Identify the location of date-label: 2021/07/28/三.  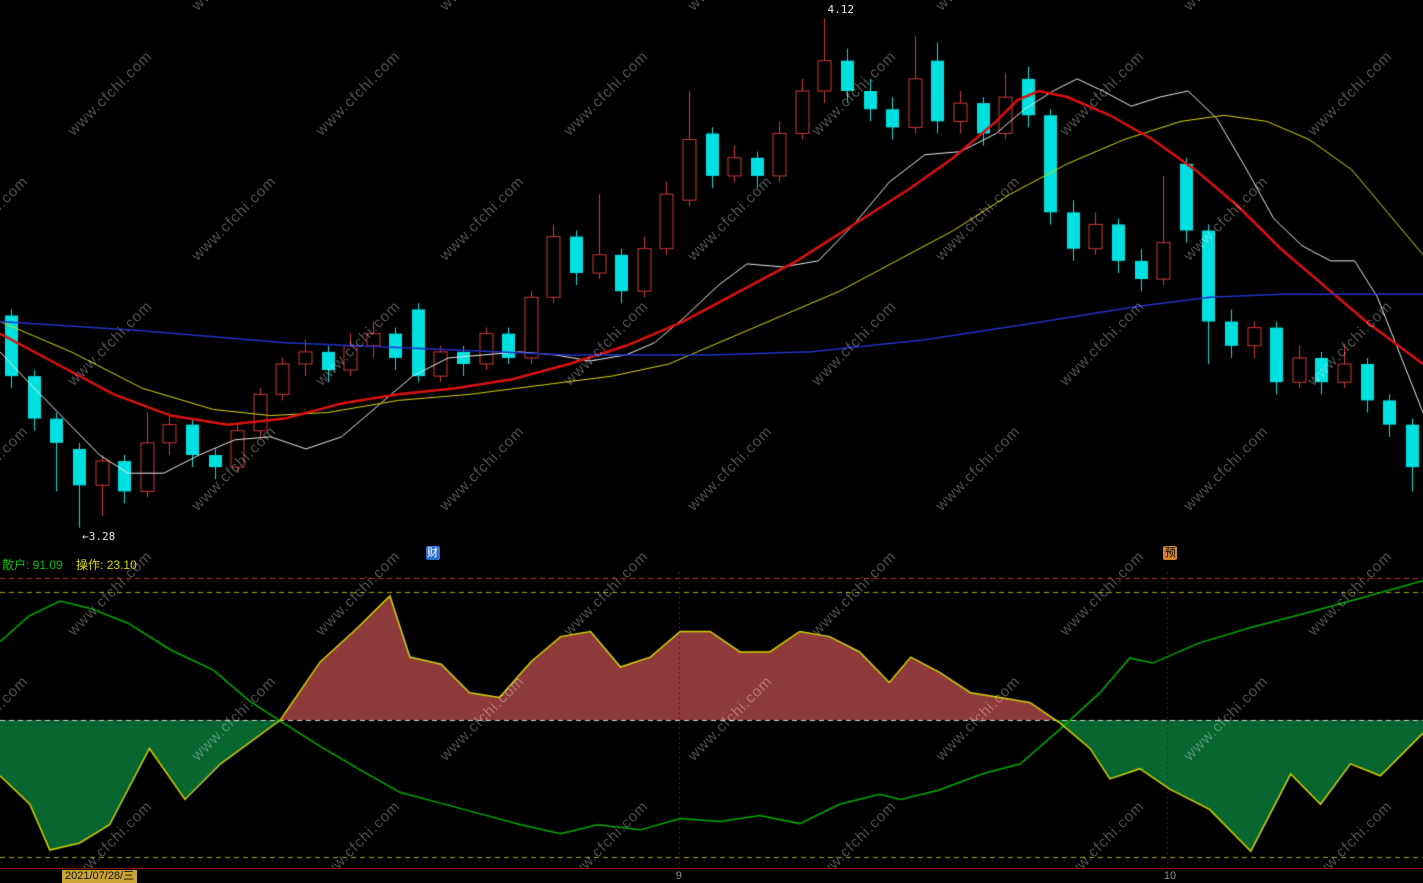
(100, 876).